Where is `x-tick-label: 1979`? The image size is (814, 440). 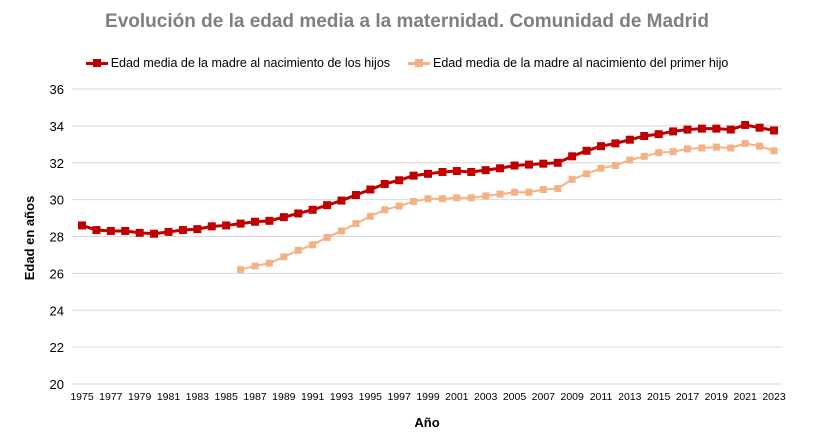
x-tick-label: 1979 is located at coordinates (140, 397).